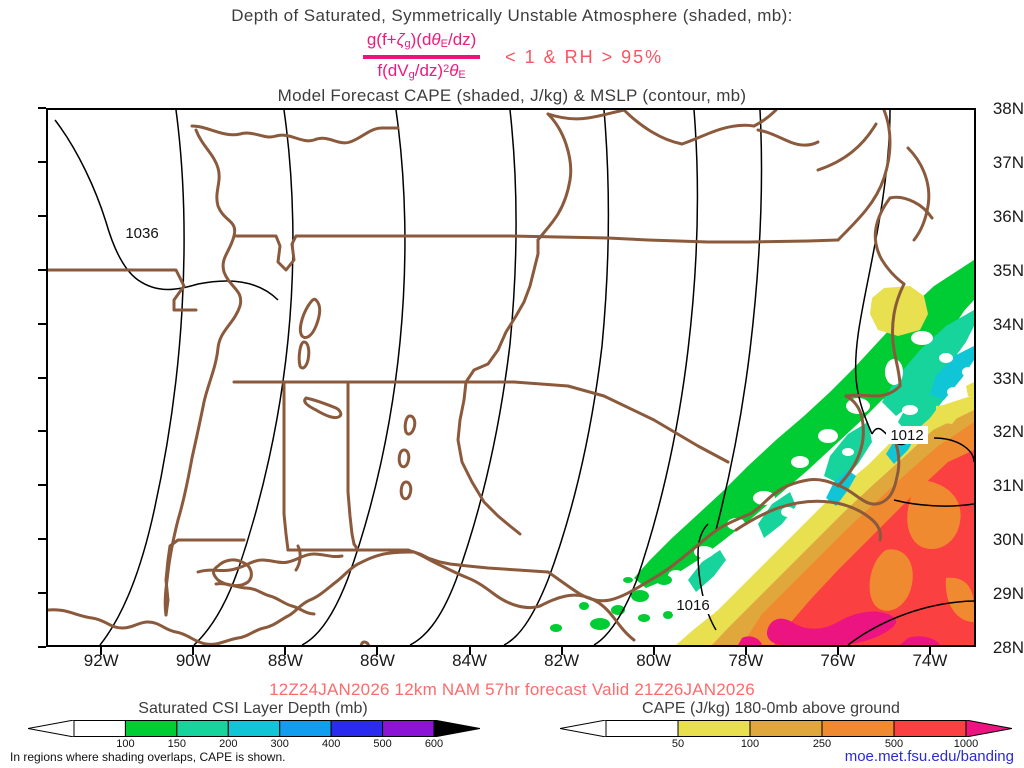  I want to click on cape-colorbar: 50 100 250 500 1000, so click(786, 738).